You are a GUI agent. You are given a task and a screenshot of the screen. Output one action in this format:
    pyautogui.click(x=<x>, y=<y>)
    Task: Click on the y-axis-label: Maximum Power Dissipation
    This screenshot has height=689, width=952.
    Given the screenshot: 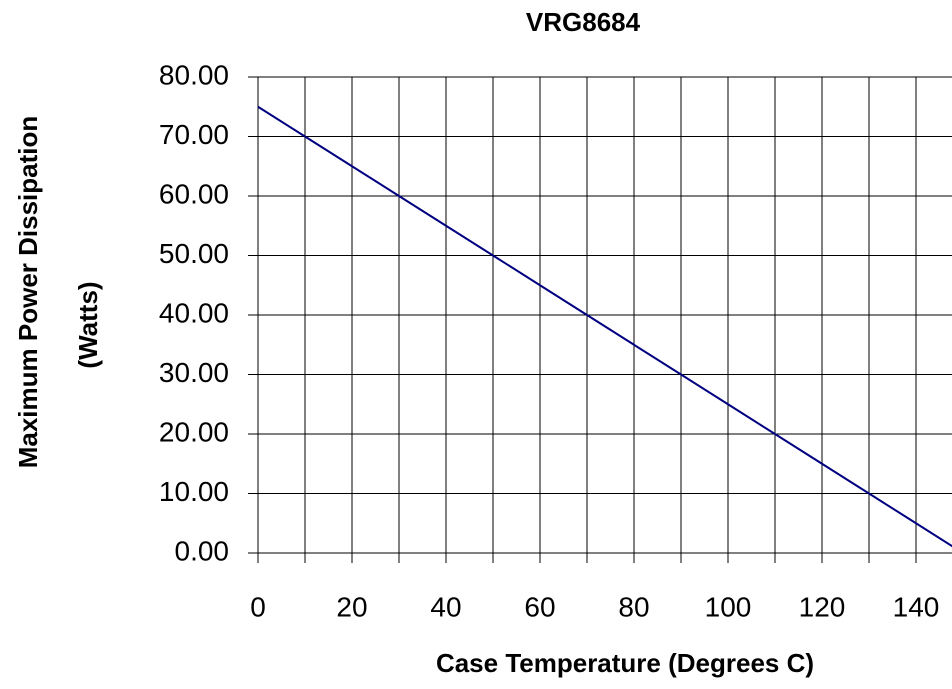 What is the action you would take?
    pyautogui.click(x=28, y=292)
    